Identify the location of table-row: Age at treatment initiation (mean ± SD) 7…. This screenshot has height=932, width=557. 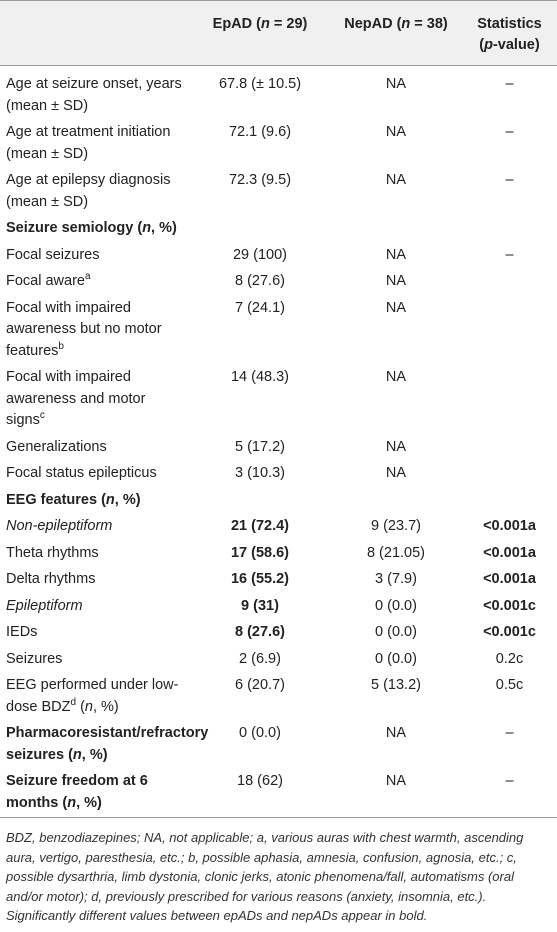
(278, 144).